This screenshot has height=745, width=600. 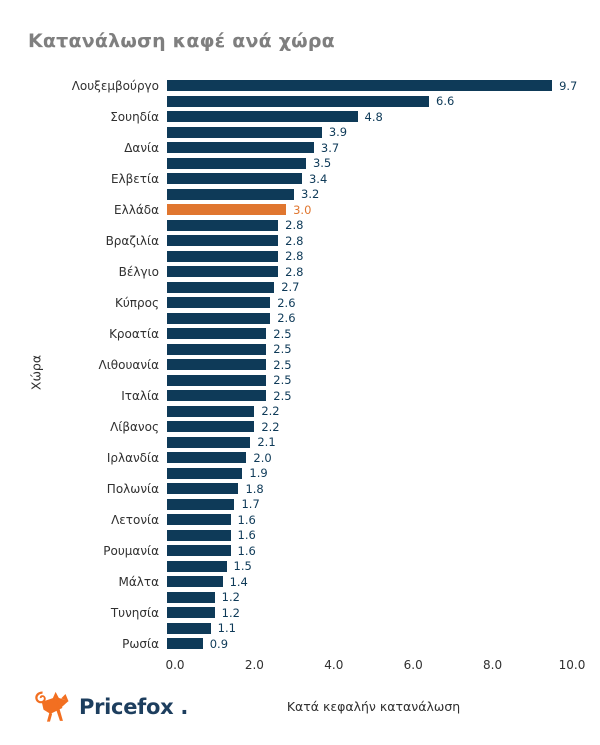 What do you see at coordinates (300, 133) in the screenshot?
I see `chart-row: 3.9` at bounding box center [300, 133].